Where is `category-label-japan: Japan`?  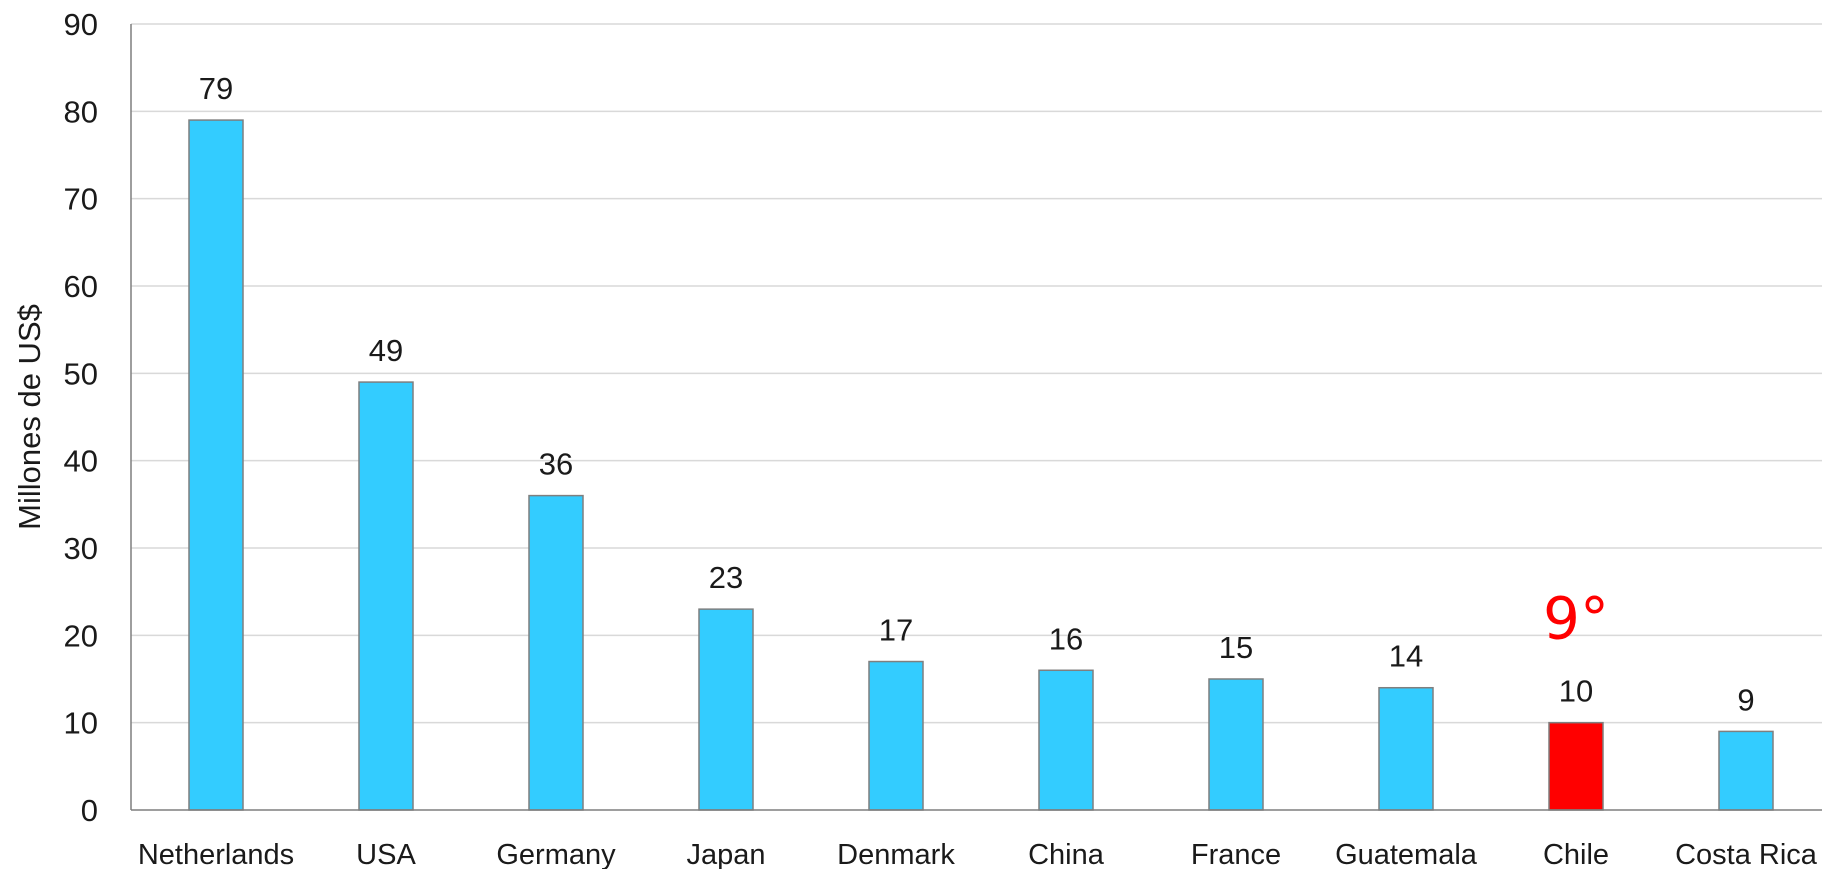 category-label-japan: Japan is located at coordinates (725, 854).